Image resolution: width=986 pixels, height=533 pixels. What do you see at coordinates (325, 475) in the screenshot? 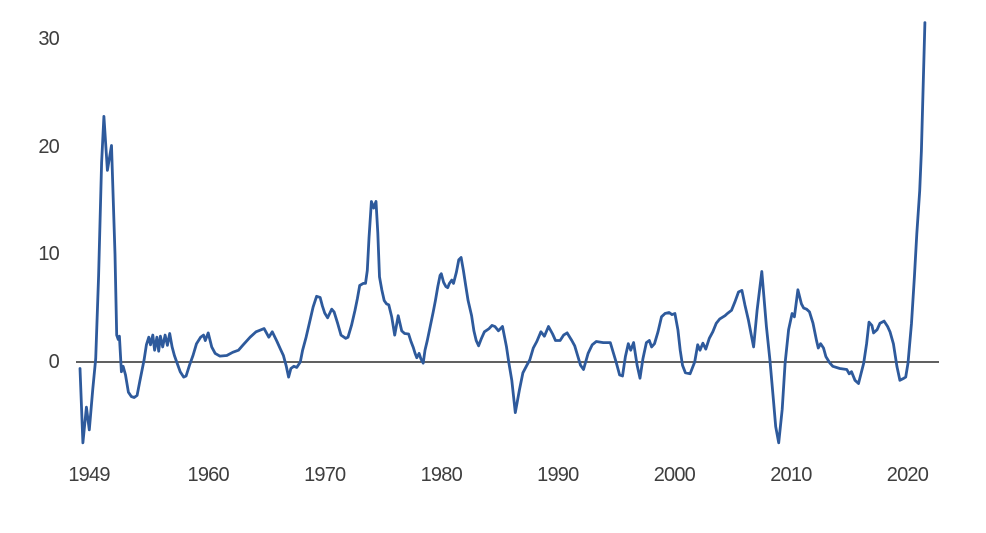
I see `x-tick-label-1970: 1970` at bounding box center [325, 475].